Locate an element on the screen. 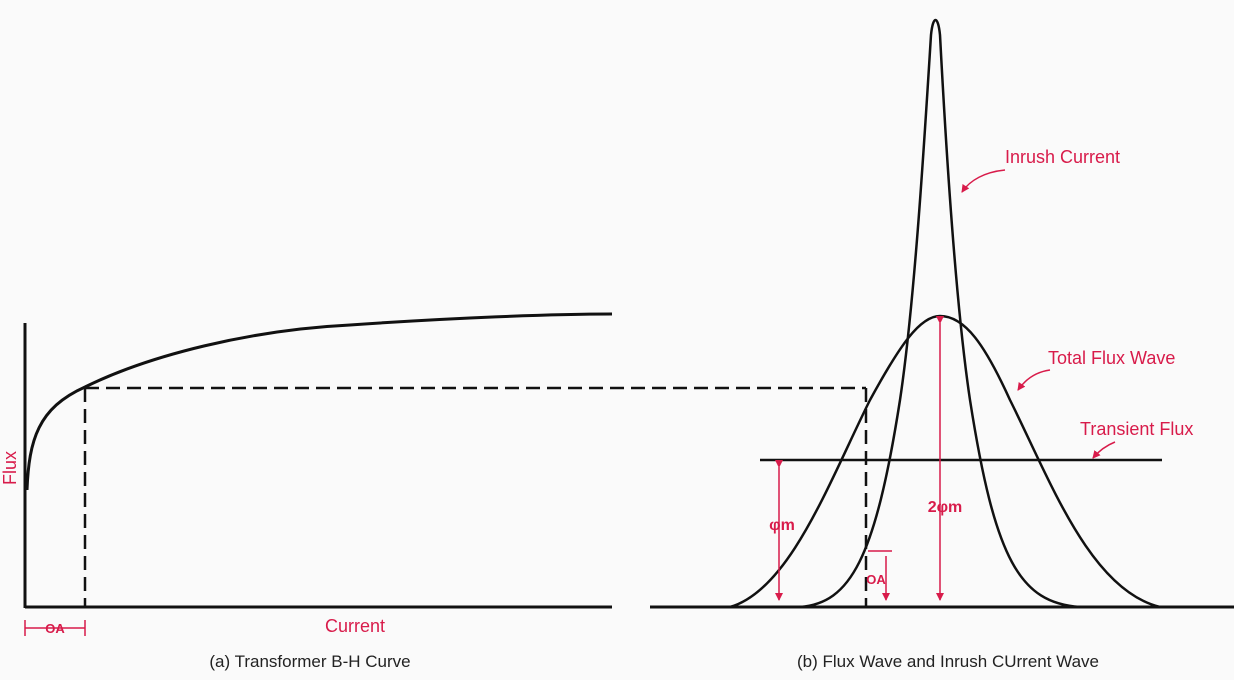  transient-callout is located at coordinates (1104, 450).